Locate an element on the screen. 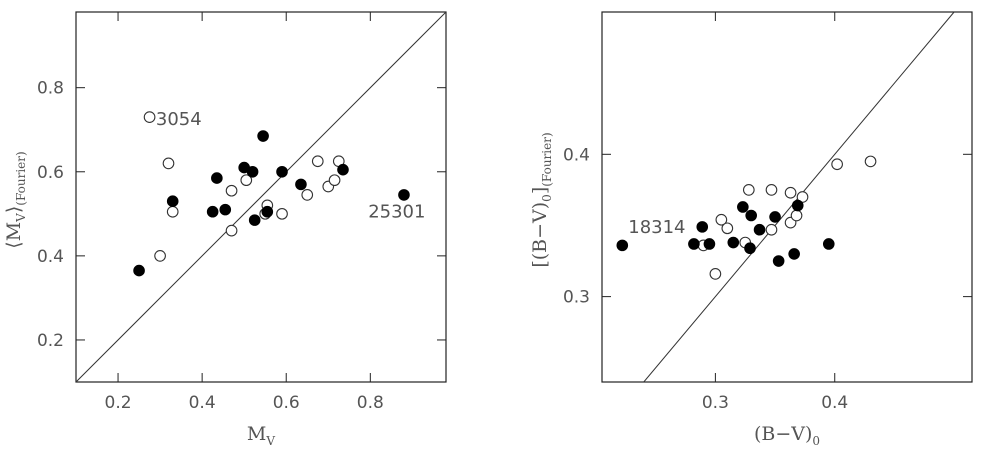  y-tick-label: 0.2 is located at coordinates (50, 341).